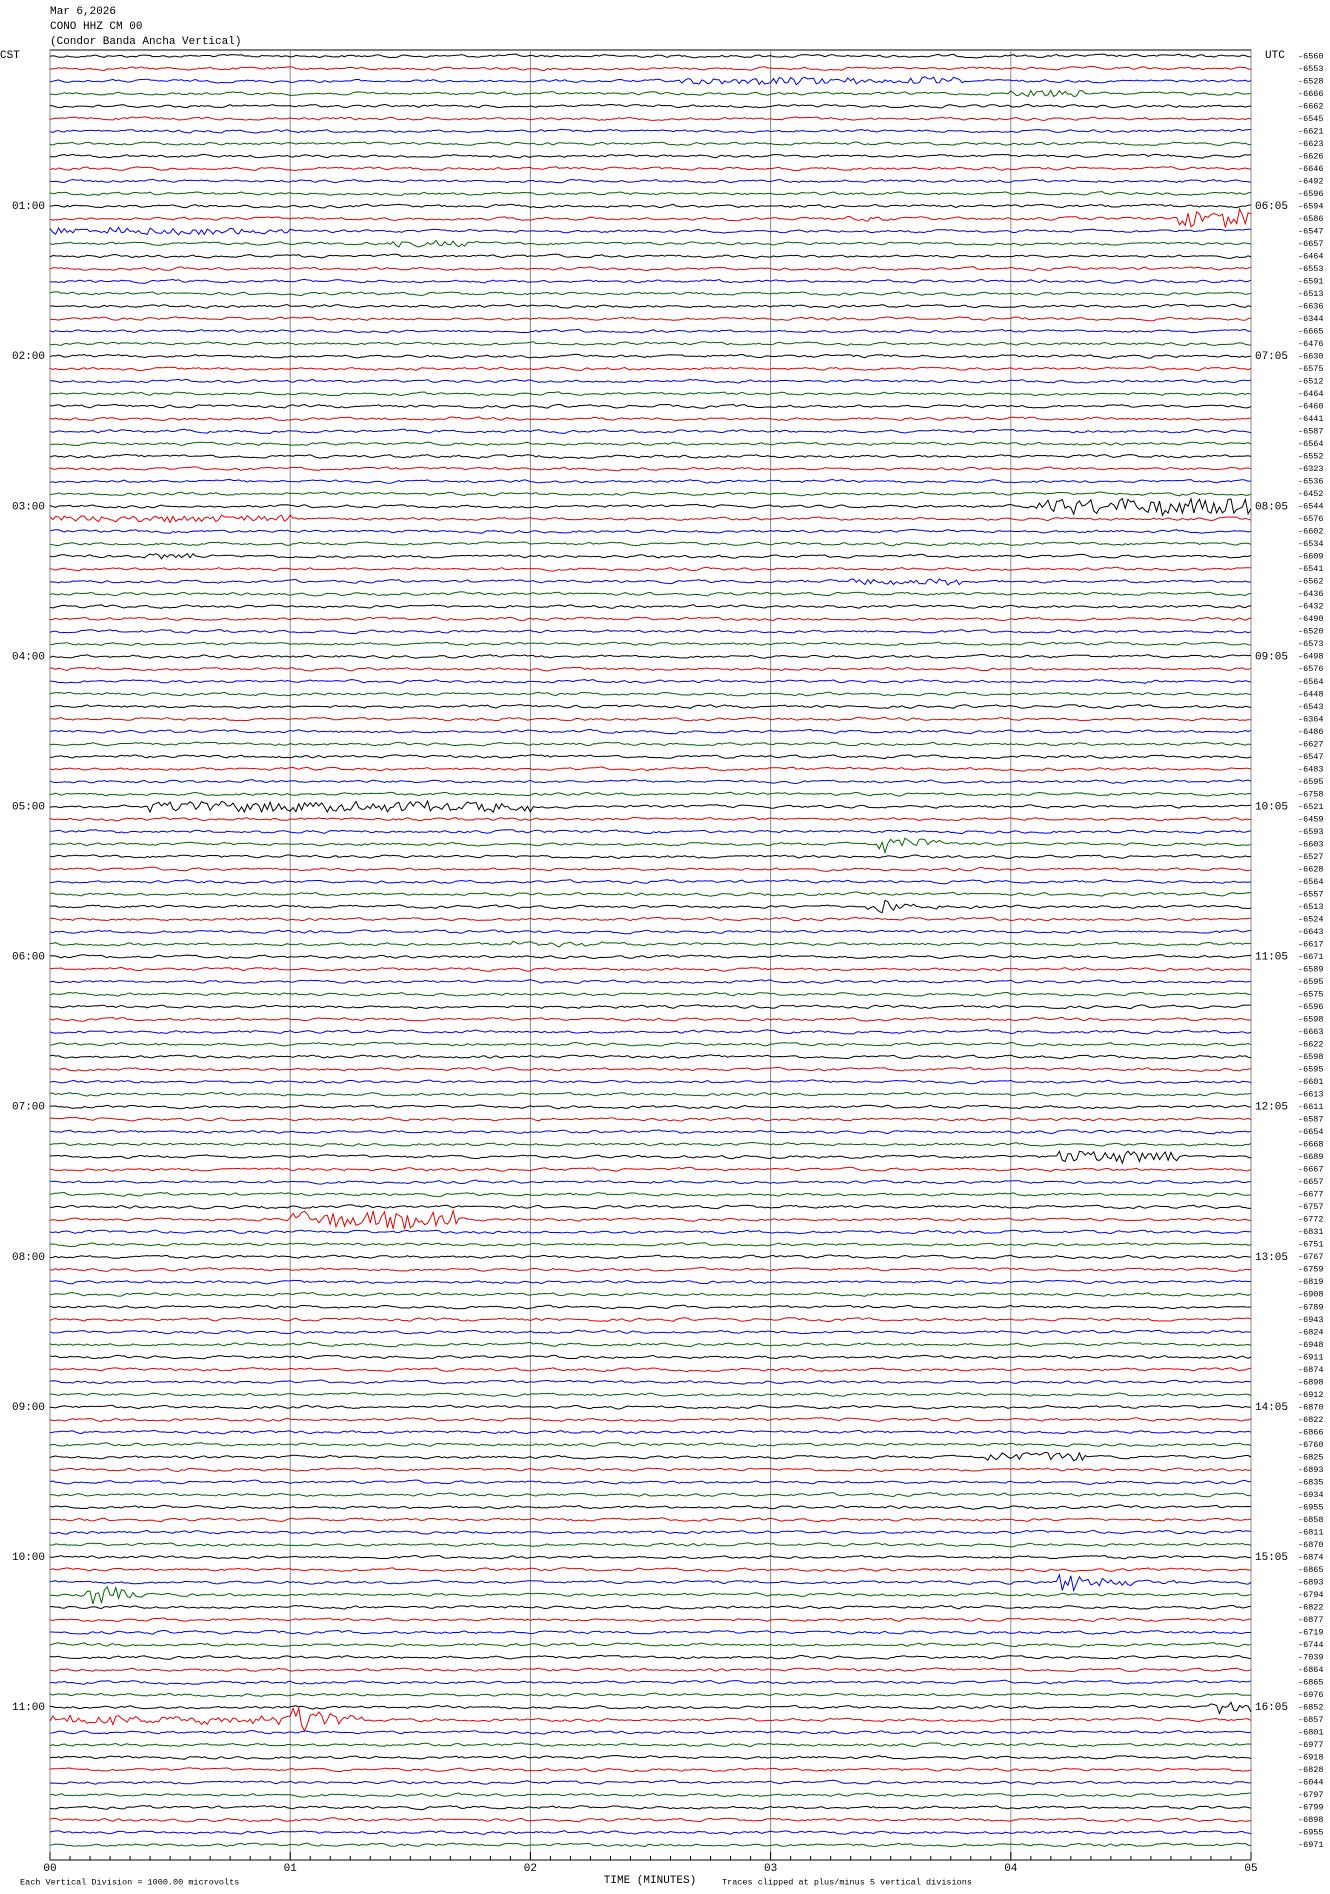  What do you see at coordinates (1311, 1495) in the screenshot?
I see `trace-offset-label: -6934` at bounding box center [1311, 1495].